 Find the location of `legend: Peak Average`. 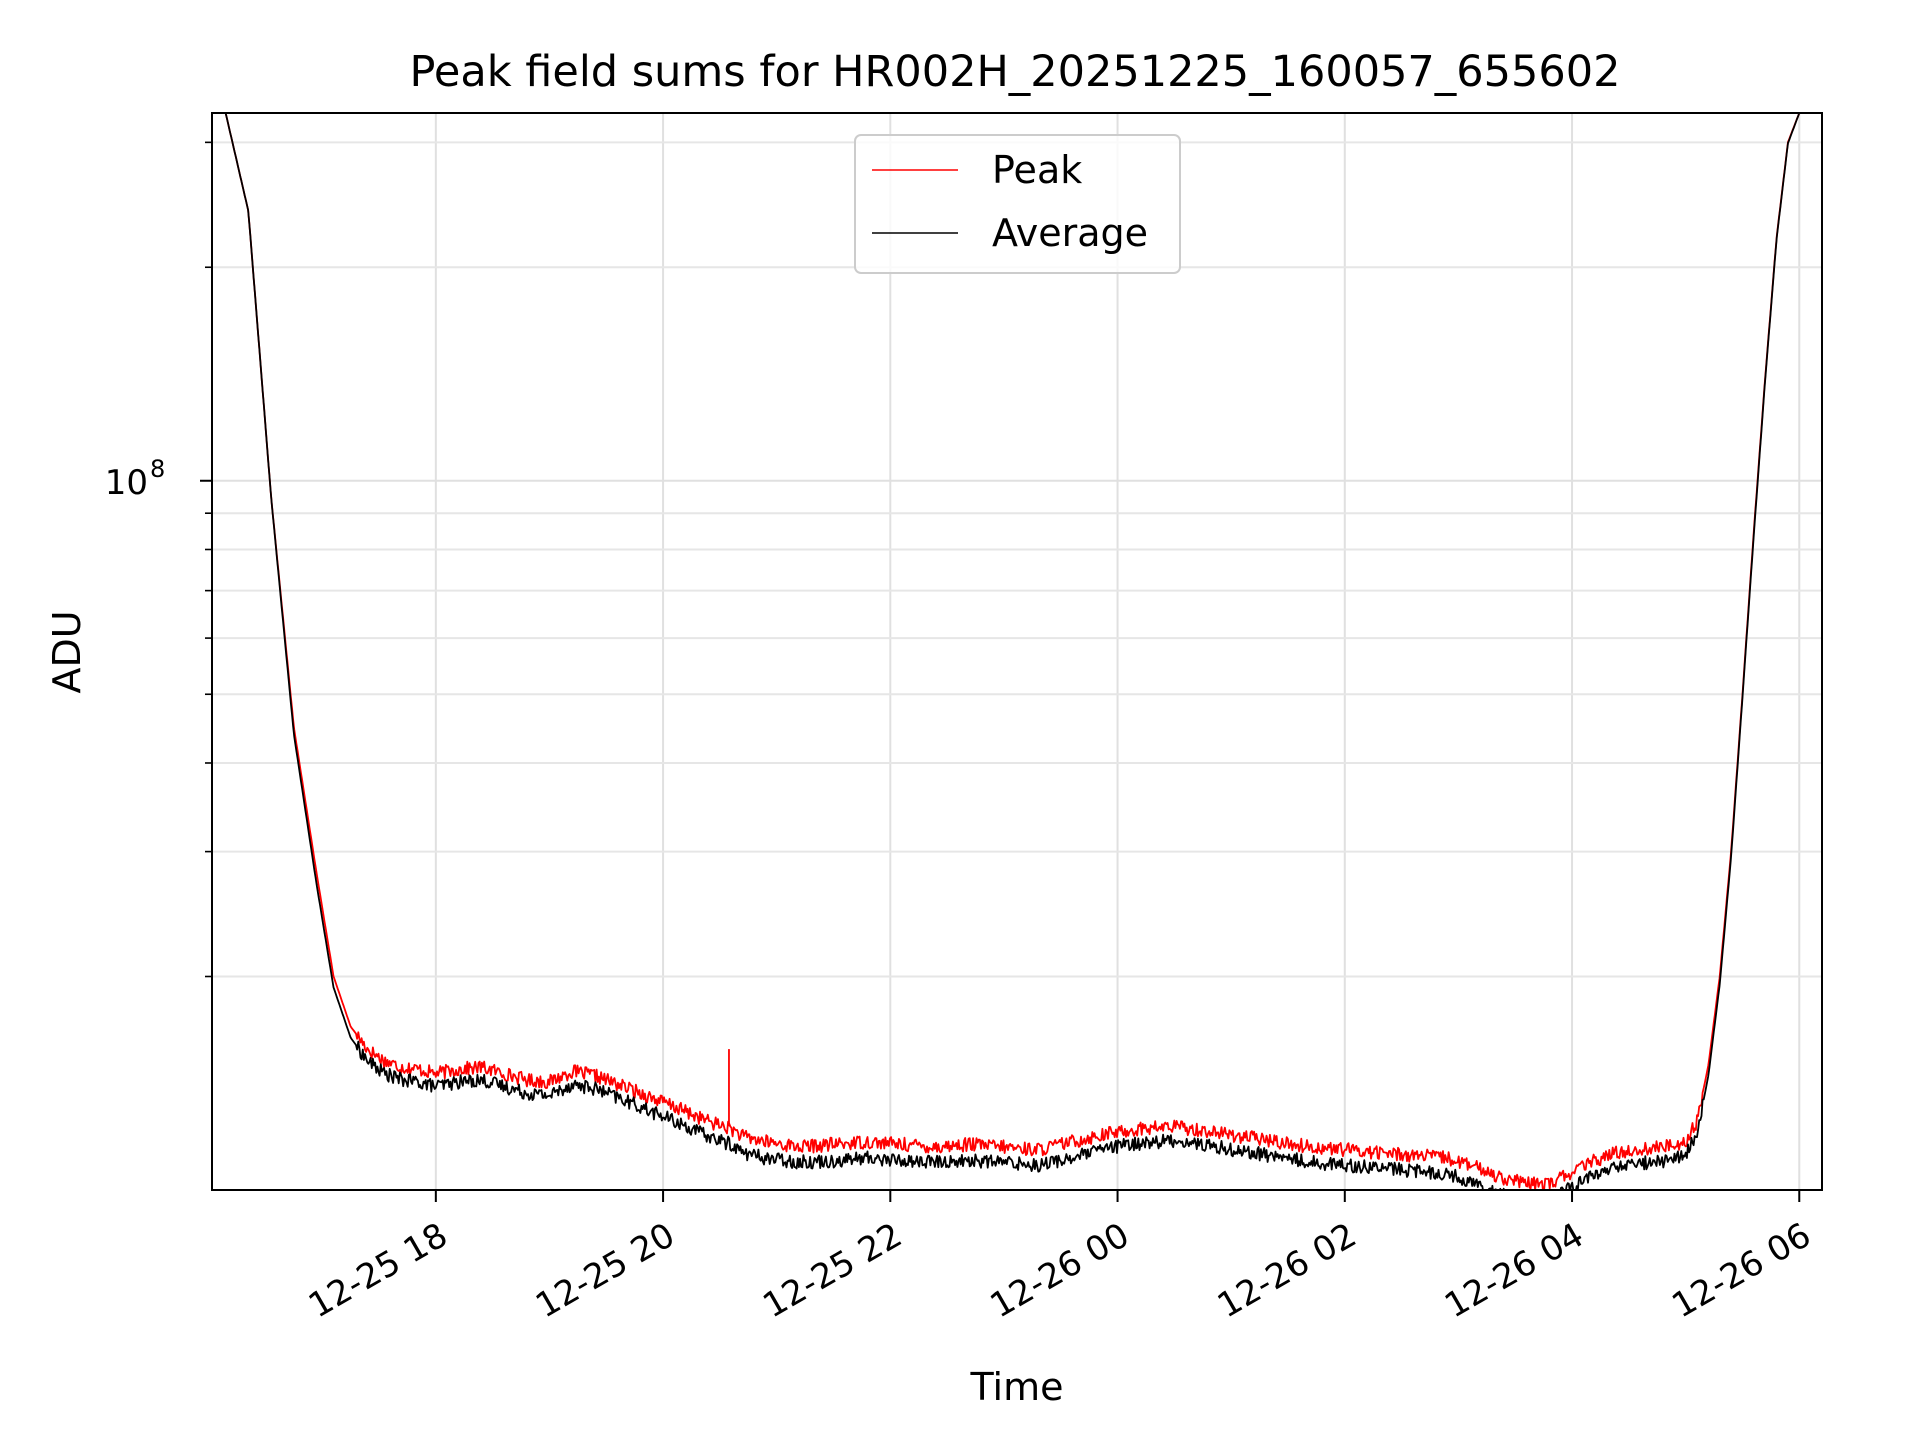

legend: Peak Average is located at coordinates (1017, 204).